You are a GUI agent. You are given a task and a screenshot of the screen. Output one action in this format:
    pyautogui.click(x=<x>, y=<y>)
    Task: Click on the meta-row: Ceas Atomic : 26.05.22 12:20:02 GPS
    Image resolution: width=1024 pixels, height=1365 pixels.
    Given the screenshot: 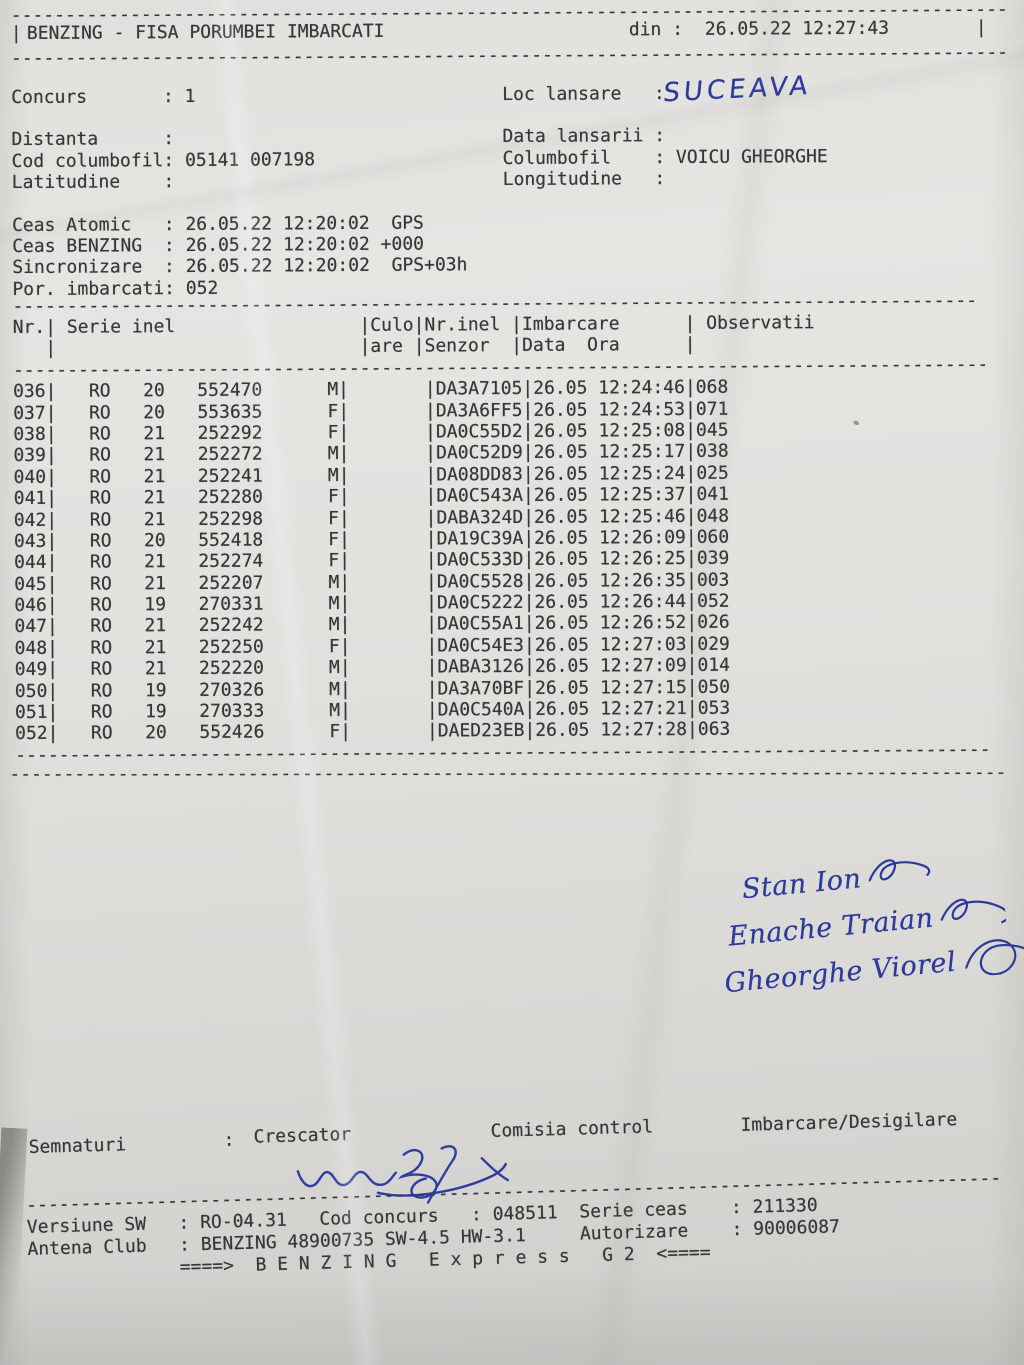 What is the action you would take?
    pyautogui.click(x=239, y=224)
    